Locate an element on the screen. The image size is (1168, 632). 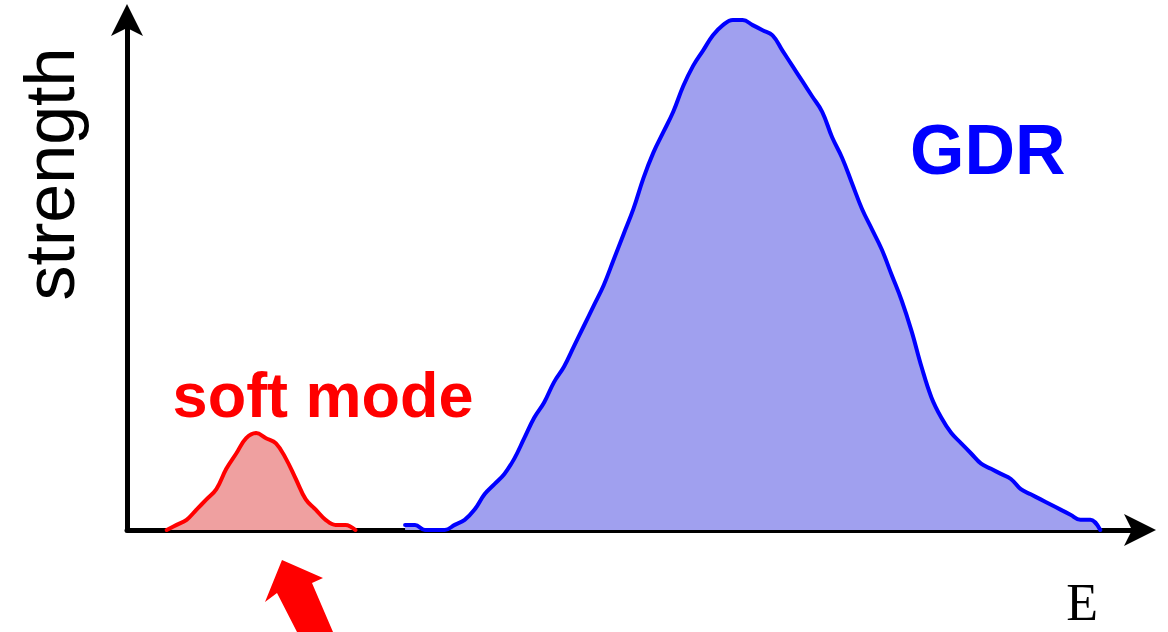
x-axis-title: E is located at coordinates (1082, 602).